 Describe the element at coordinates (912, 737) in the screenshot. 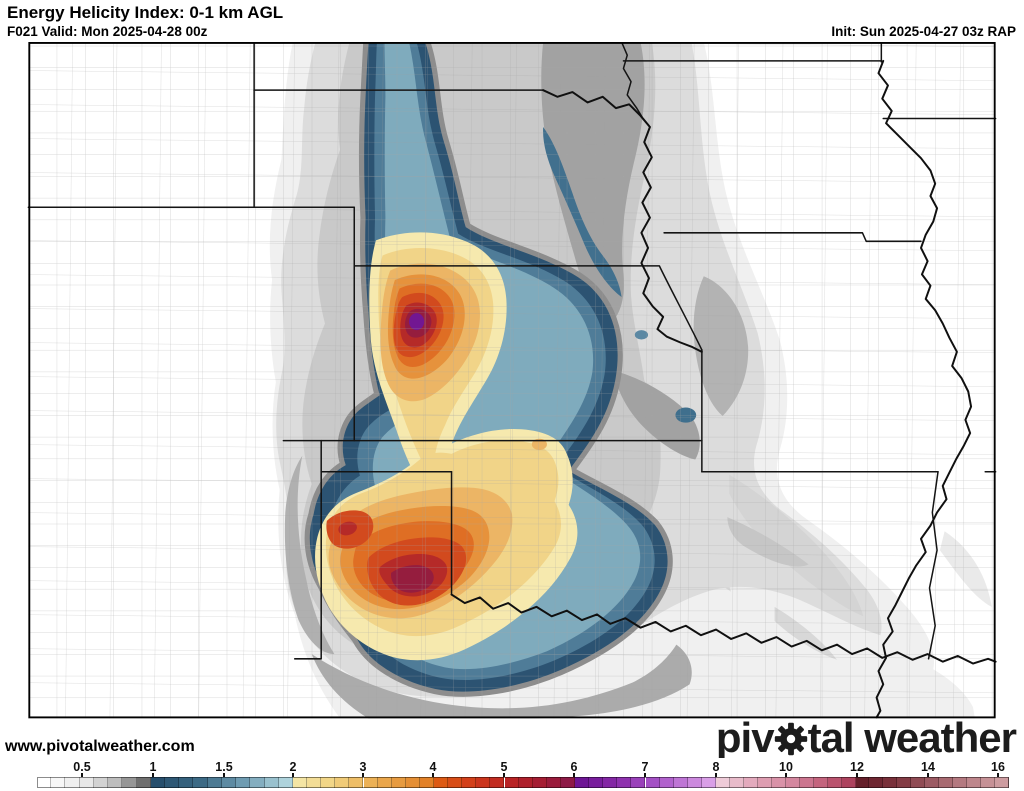

I see `logo-text-right: tal weather` at that location.